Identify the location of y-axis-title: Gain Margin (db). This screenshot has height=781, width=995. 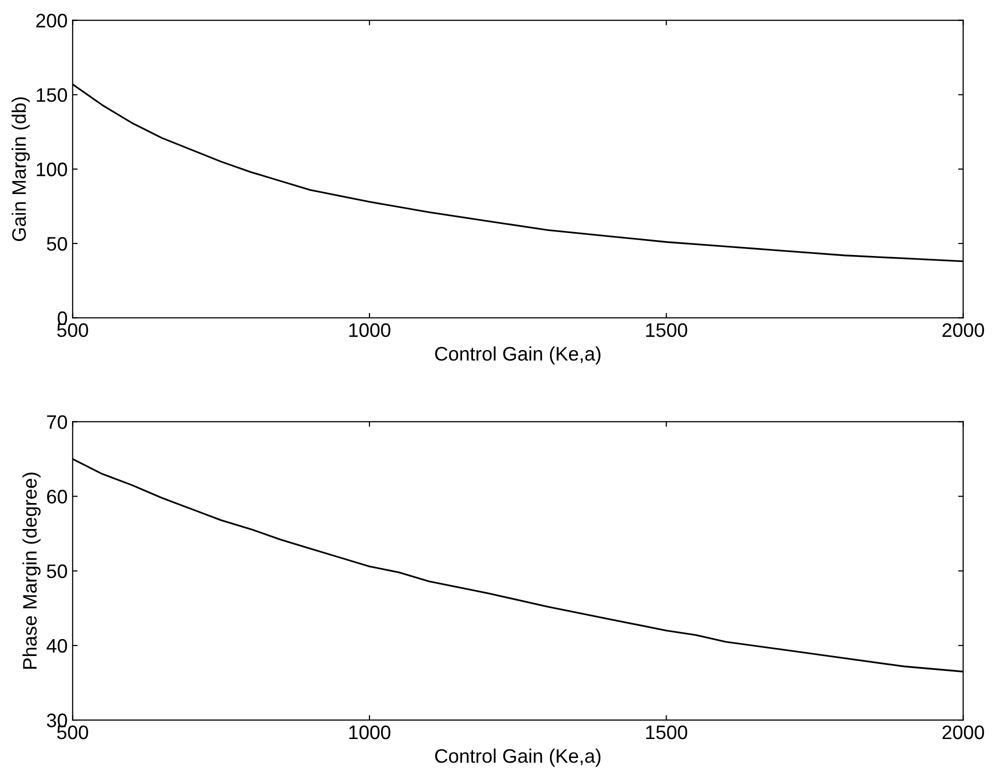
(21, 169).